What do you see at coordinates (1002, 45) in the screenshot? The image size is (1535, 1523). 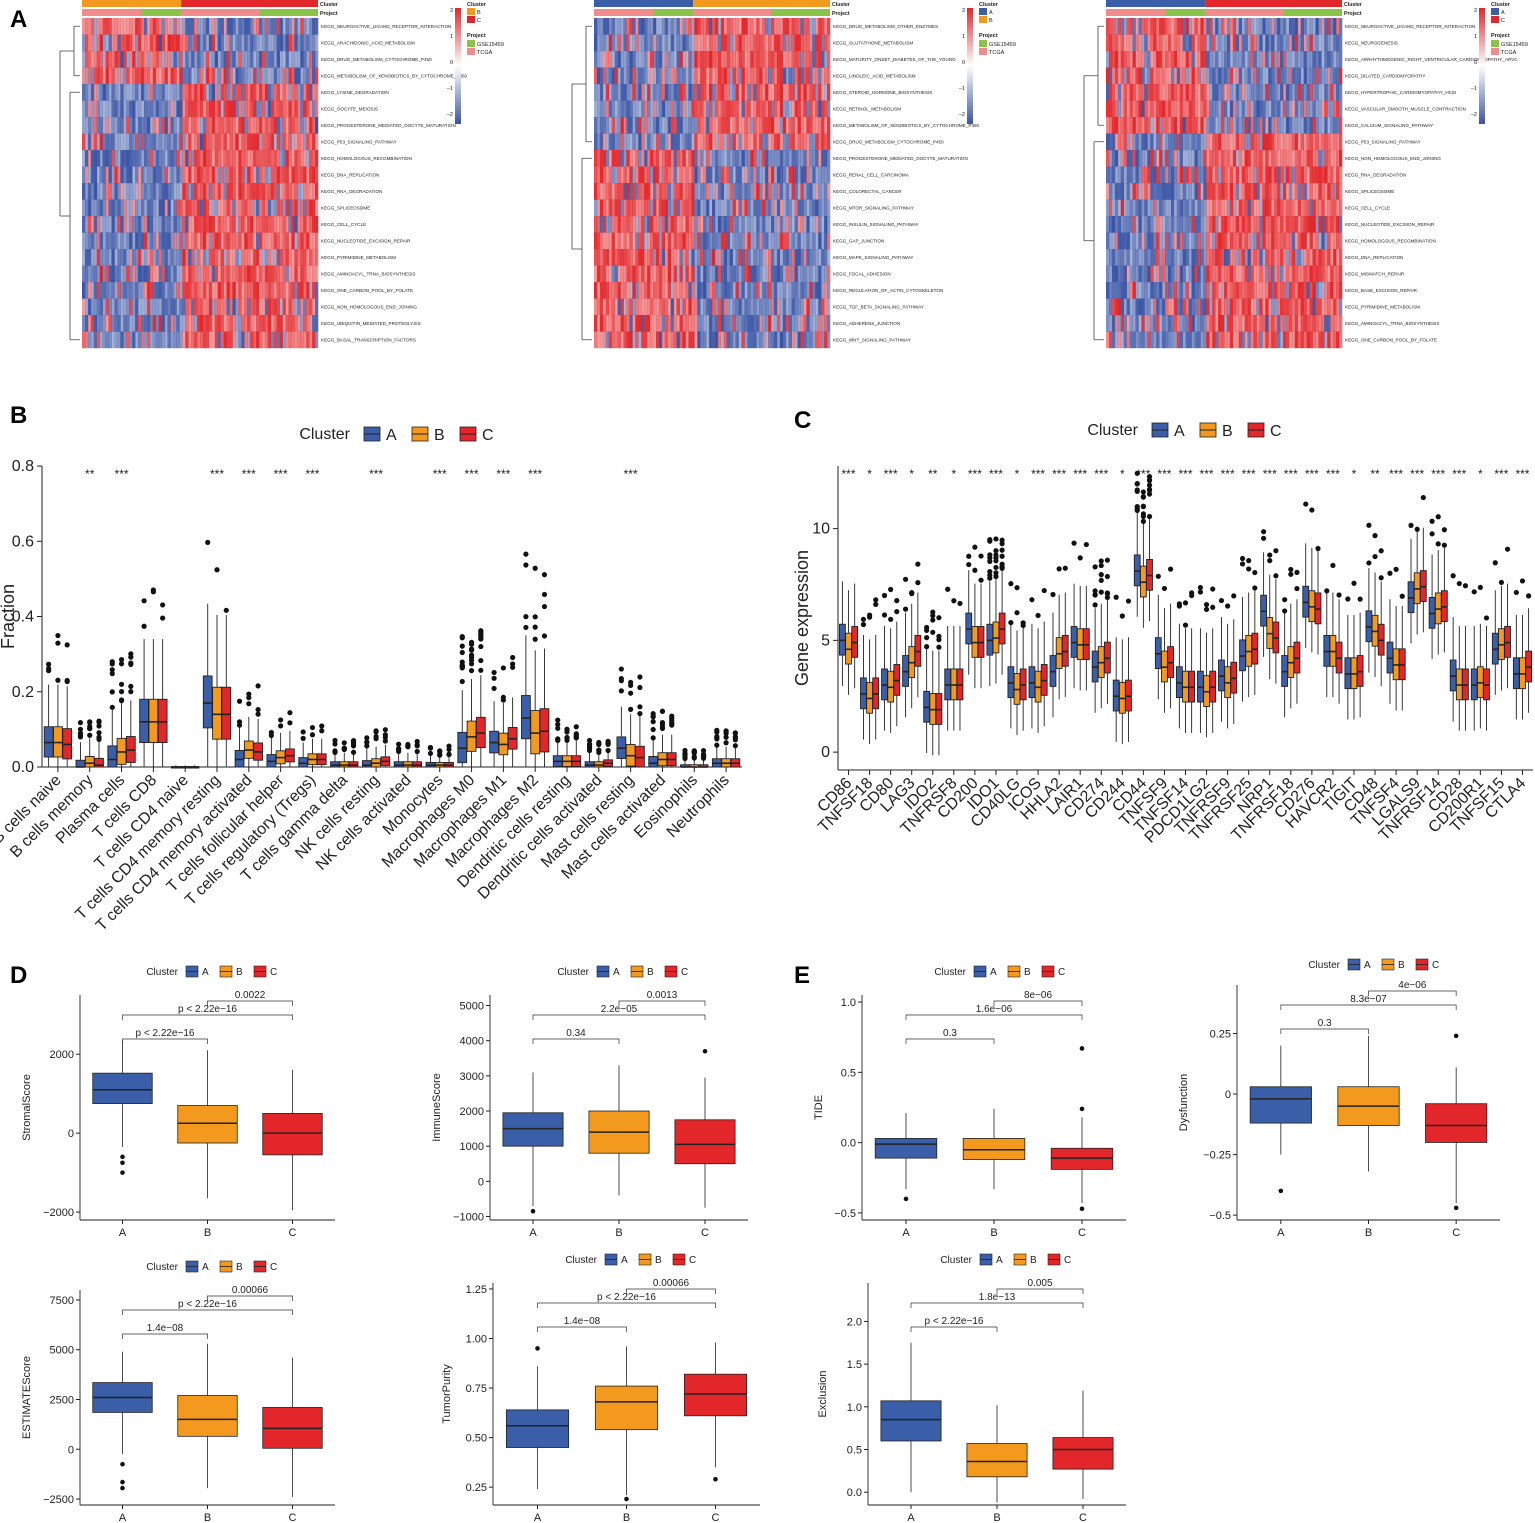 I see `legend-label: GSE15459` at bounding box center [1002, 45].